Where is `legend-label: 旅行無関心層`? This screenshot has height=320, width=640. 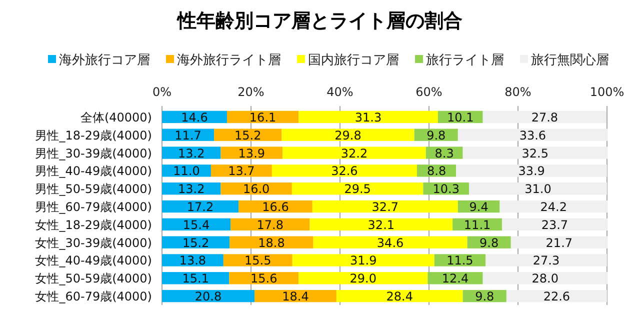 legend-label: 旅行無関心層 is located at coordinates (570, 60).